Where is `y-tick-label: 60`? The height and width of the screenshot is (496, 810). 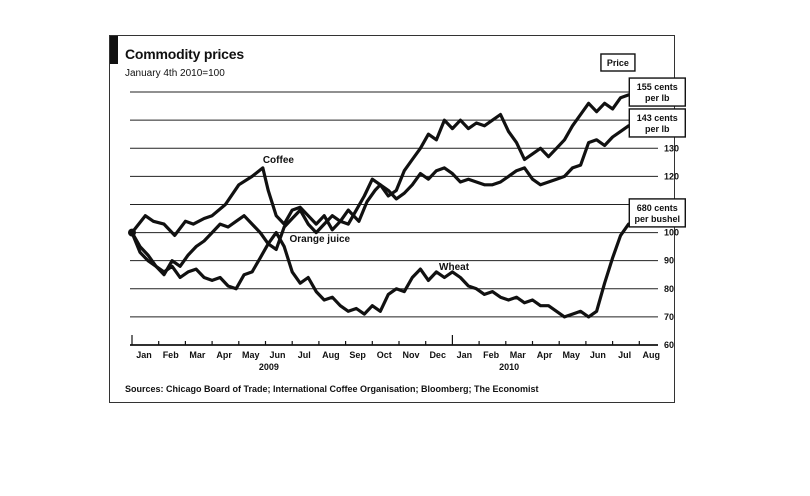
y-tick-label: 60 is located at coordinates (669, 345).